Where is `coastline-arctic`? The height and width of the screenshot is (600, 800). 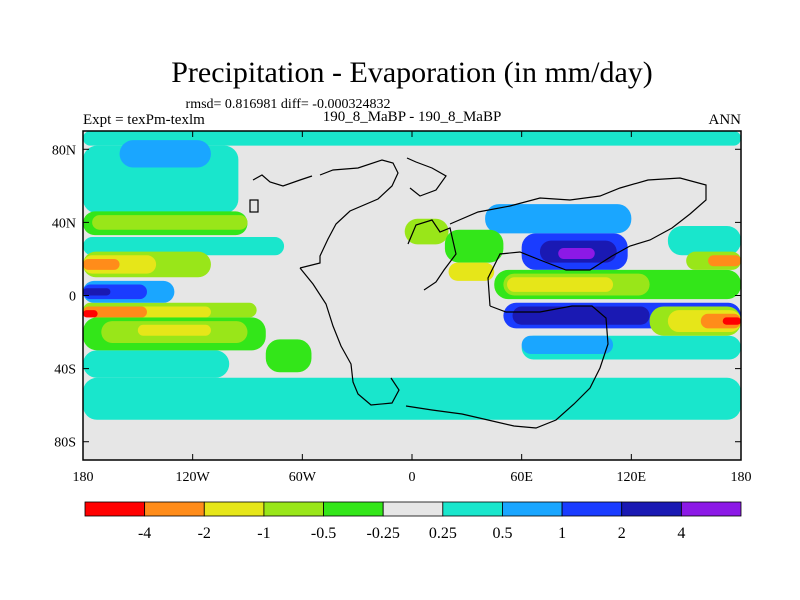
coastline-arctic is located at coordinates (282, 180).